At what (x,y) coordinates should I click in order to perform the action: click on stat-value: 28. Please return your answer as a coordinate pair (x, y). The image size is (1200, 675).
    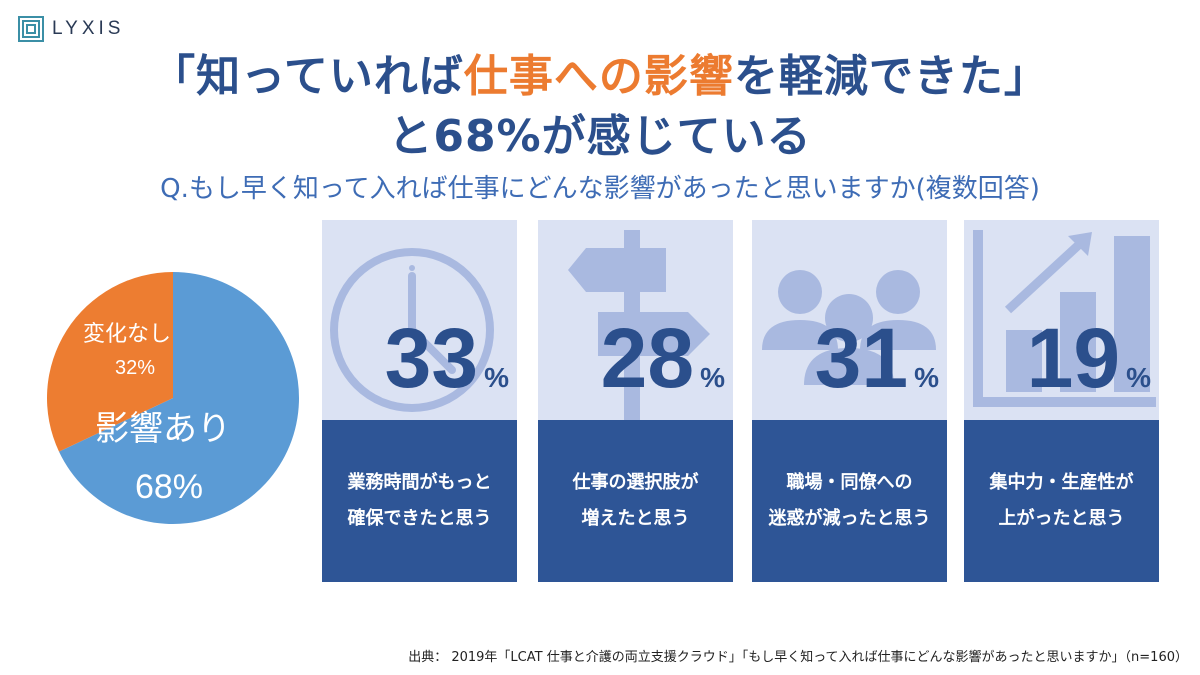
    Looking at the image, I should click on (647, 358).